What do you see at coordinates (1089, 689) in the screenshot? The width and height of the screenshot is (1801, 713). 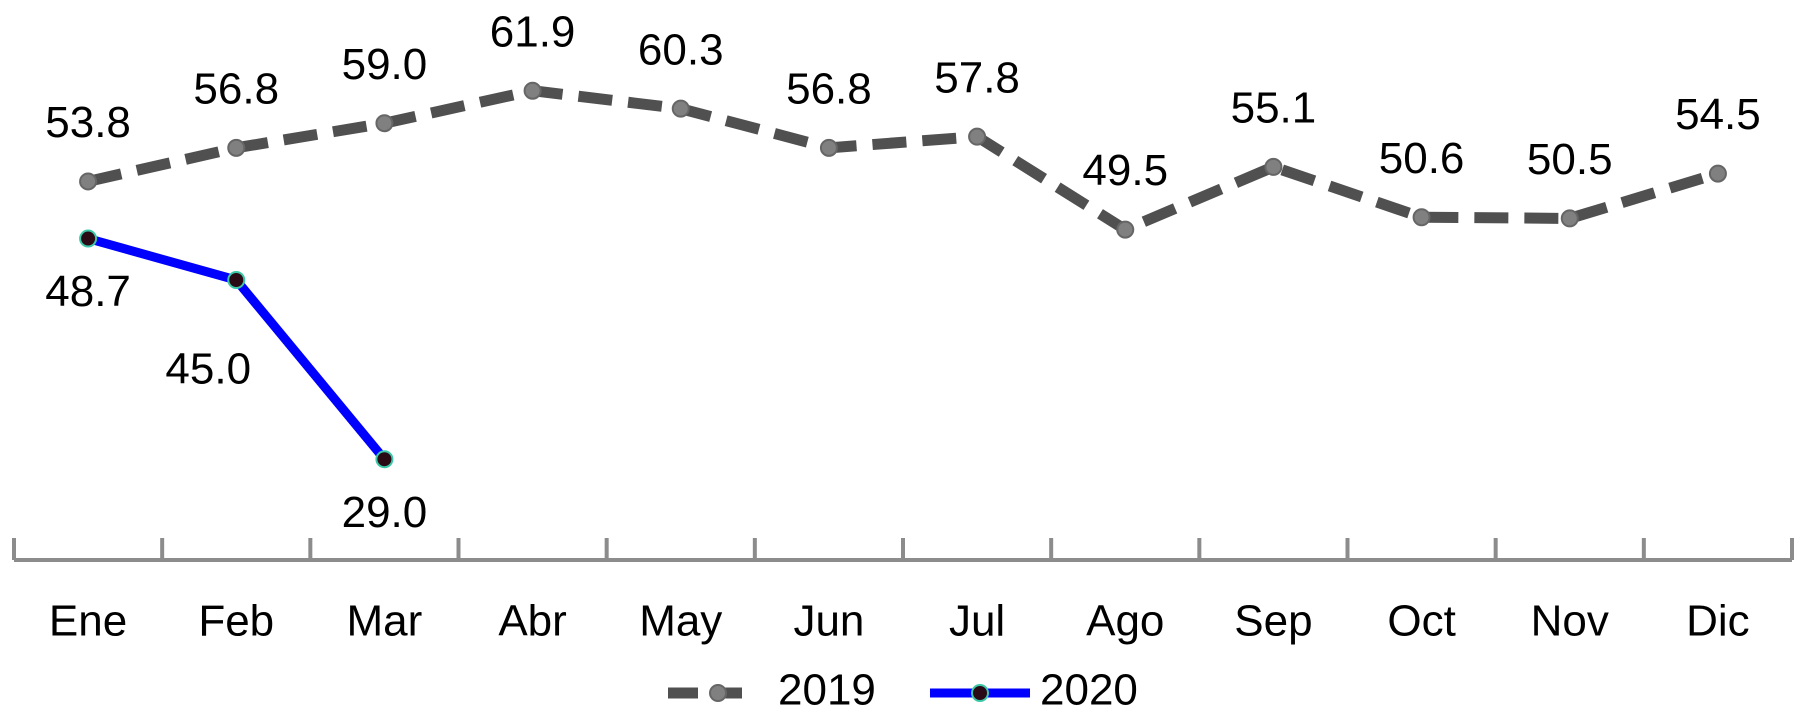 I see `legend-label: 2020` at bounding box center [1089, 689].